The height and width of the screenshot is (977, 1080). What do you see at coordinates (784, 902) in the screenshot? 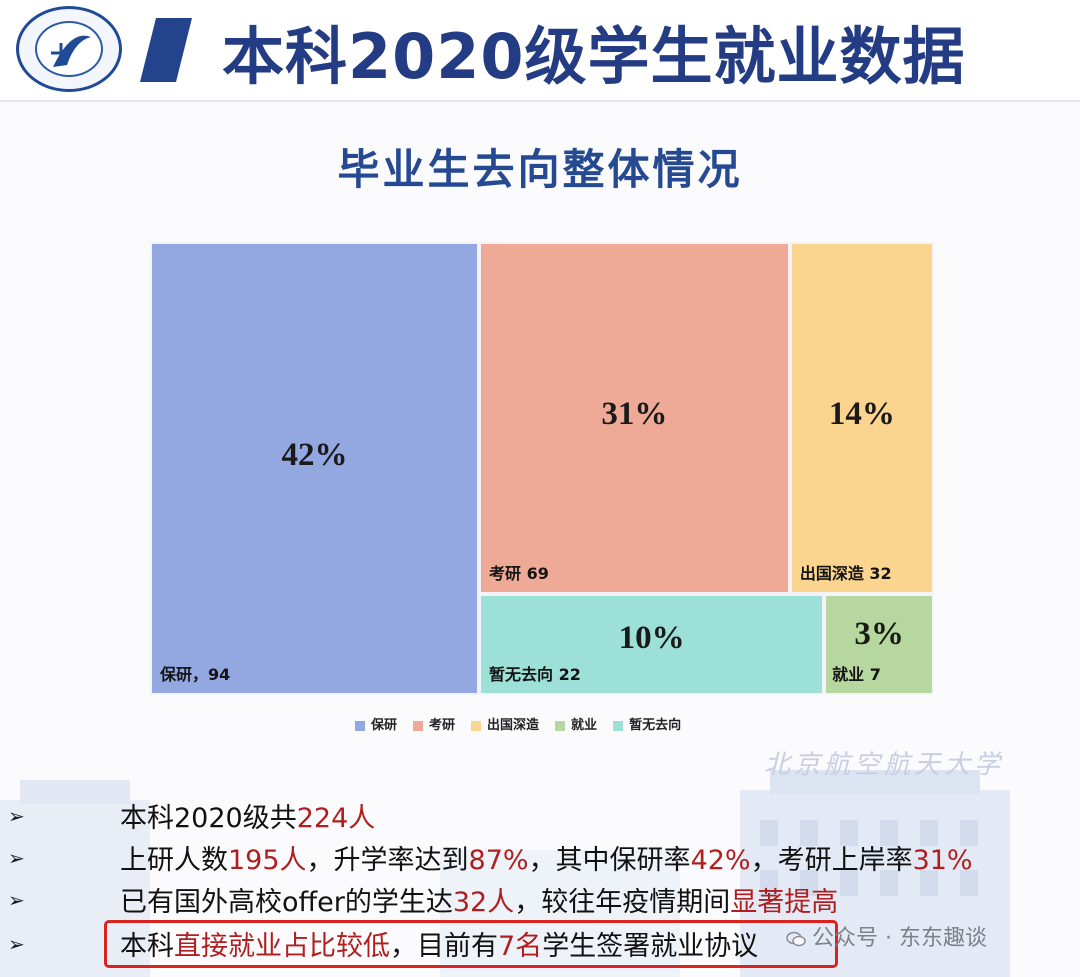
I see `highlighted-text: 显著提高` at bounding box center [784, 902].